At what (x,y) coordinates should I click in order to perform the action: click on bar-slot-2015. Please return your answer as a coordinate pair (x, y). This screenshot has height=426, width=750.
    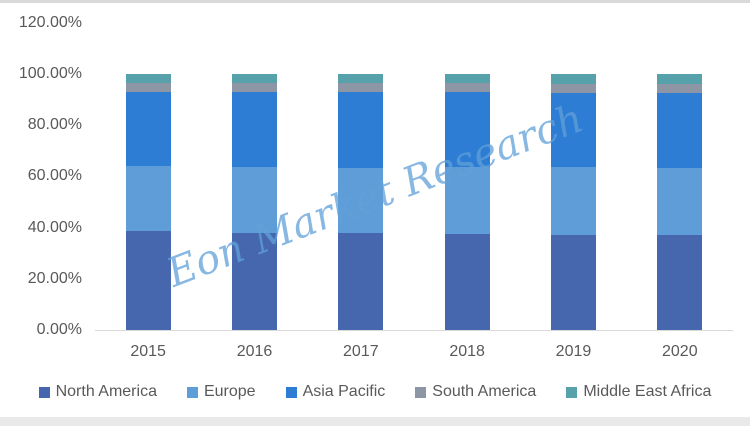
    Looking at the image, I should click on (148, 202).